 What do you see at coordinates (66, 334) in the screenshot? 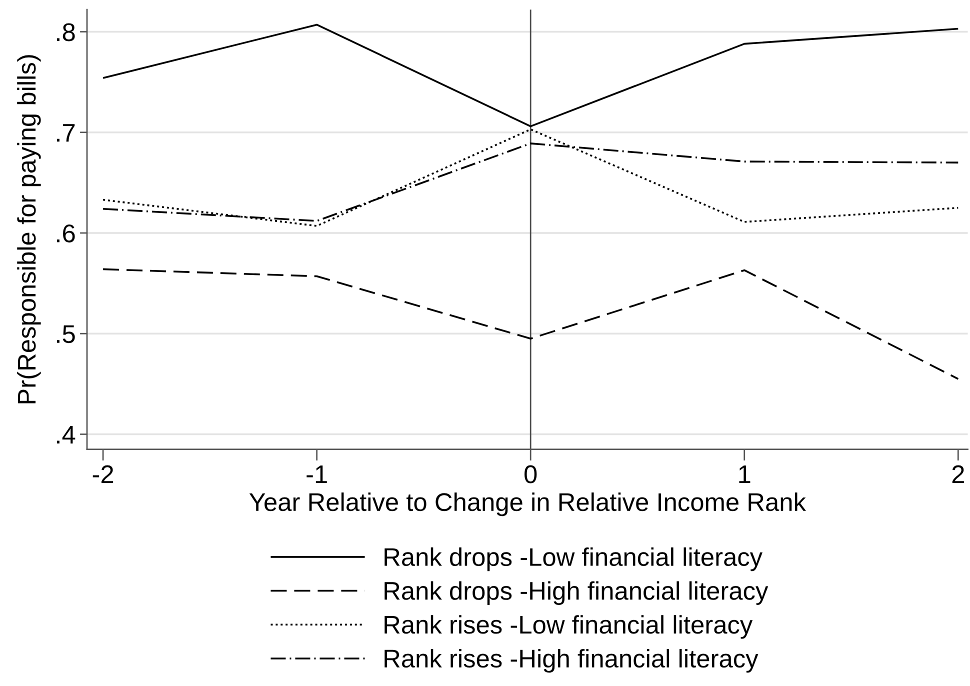
I see `y-tick-label: .5` at bounding box center [66, 334].